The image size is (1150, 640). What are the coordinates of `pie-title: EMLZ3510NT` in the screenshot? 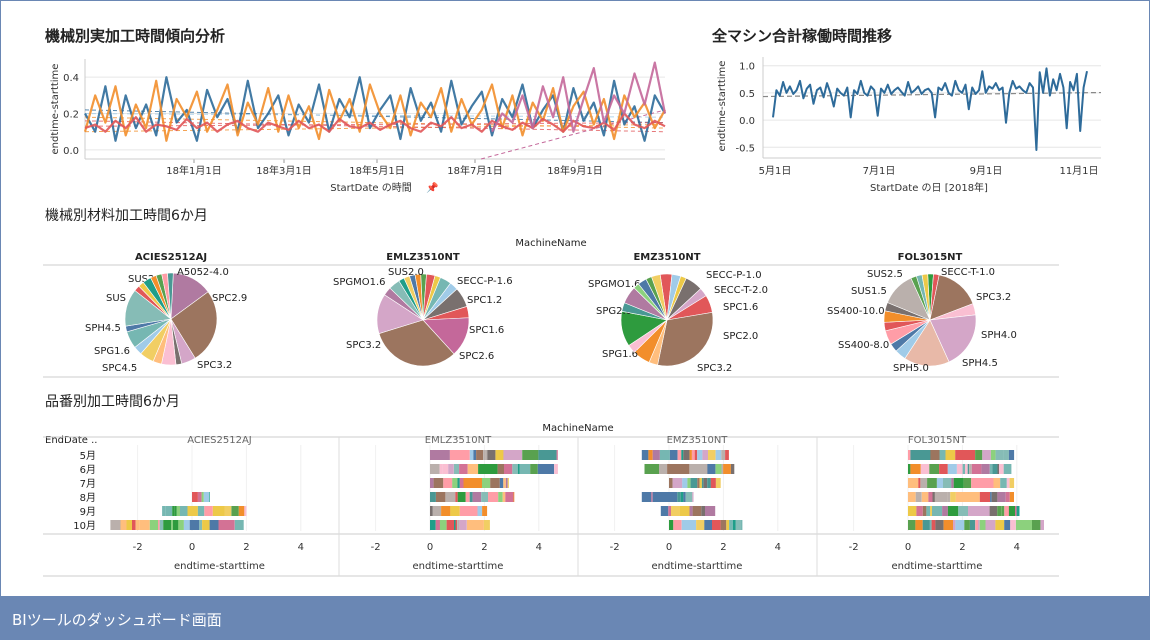 It's located at (423, 257).